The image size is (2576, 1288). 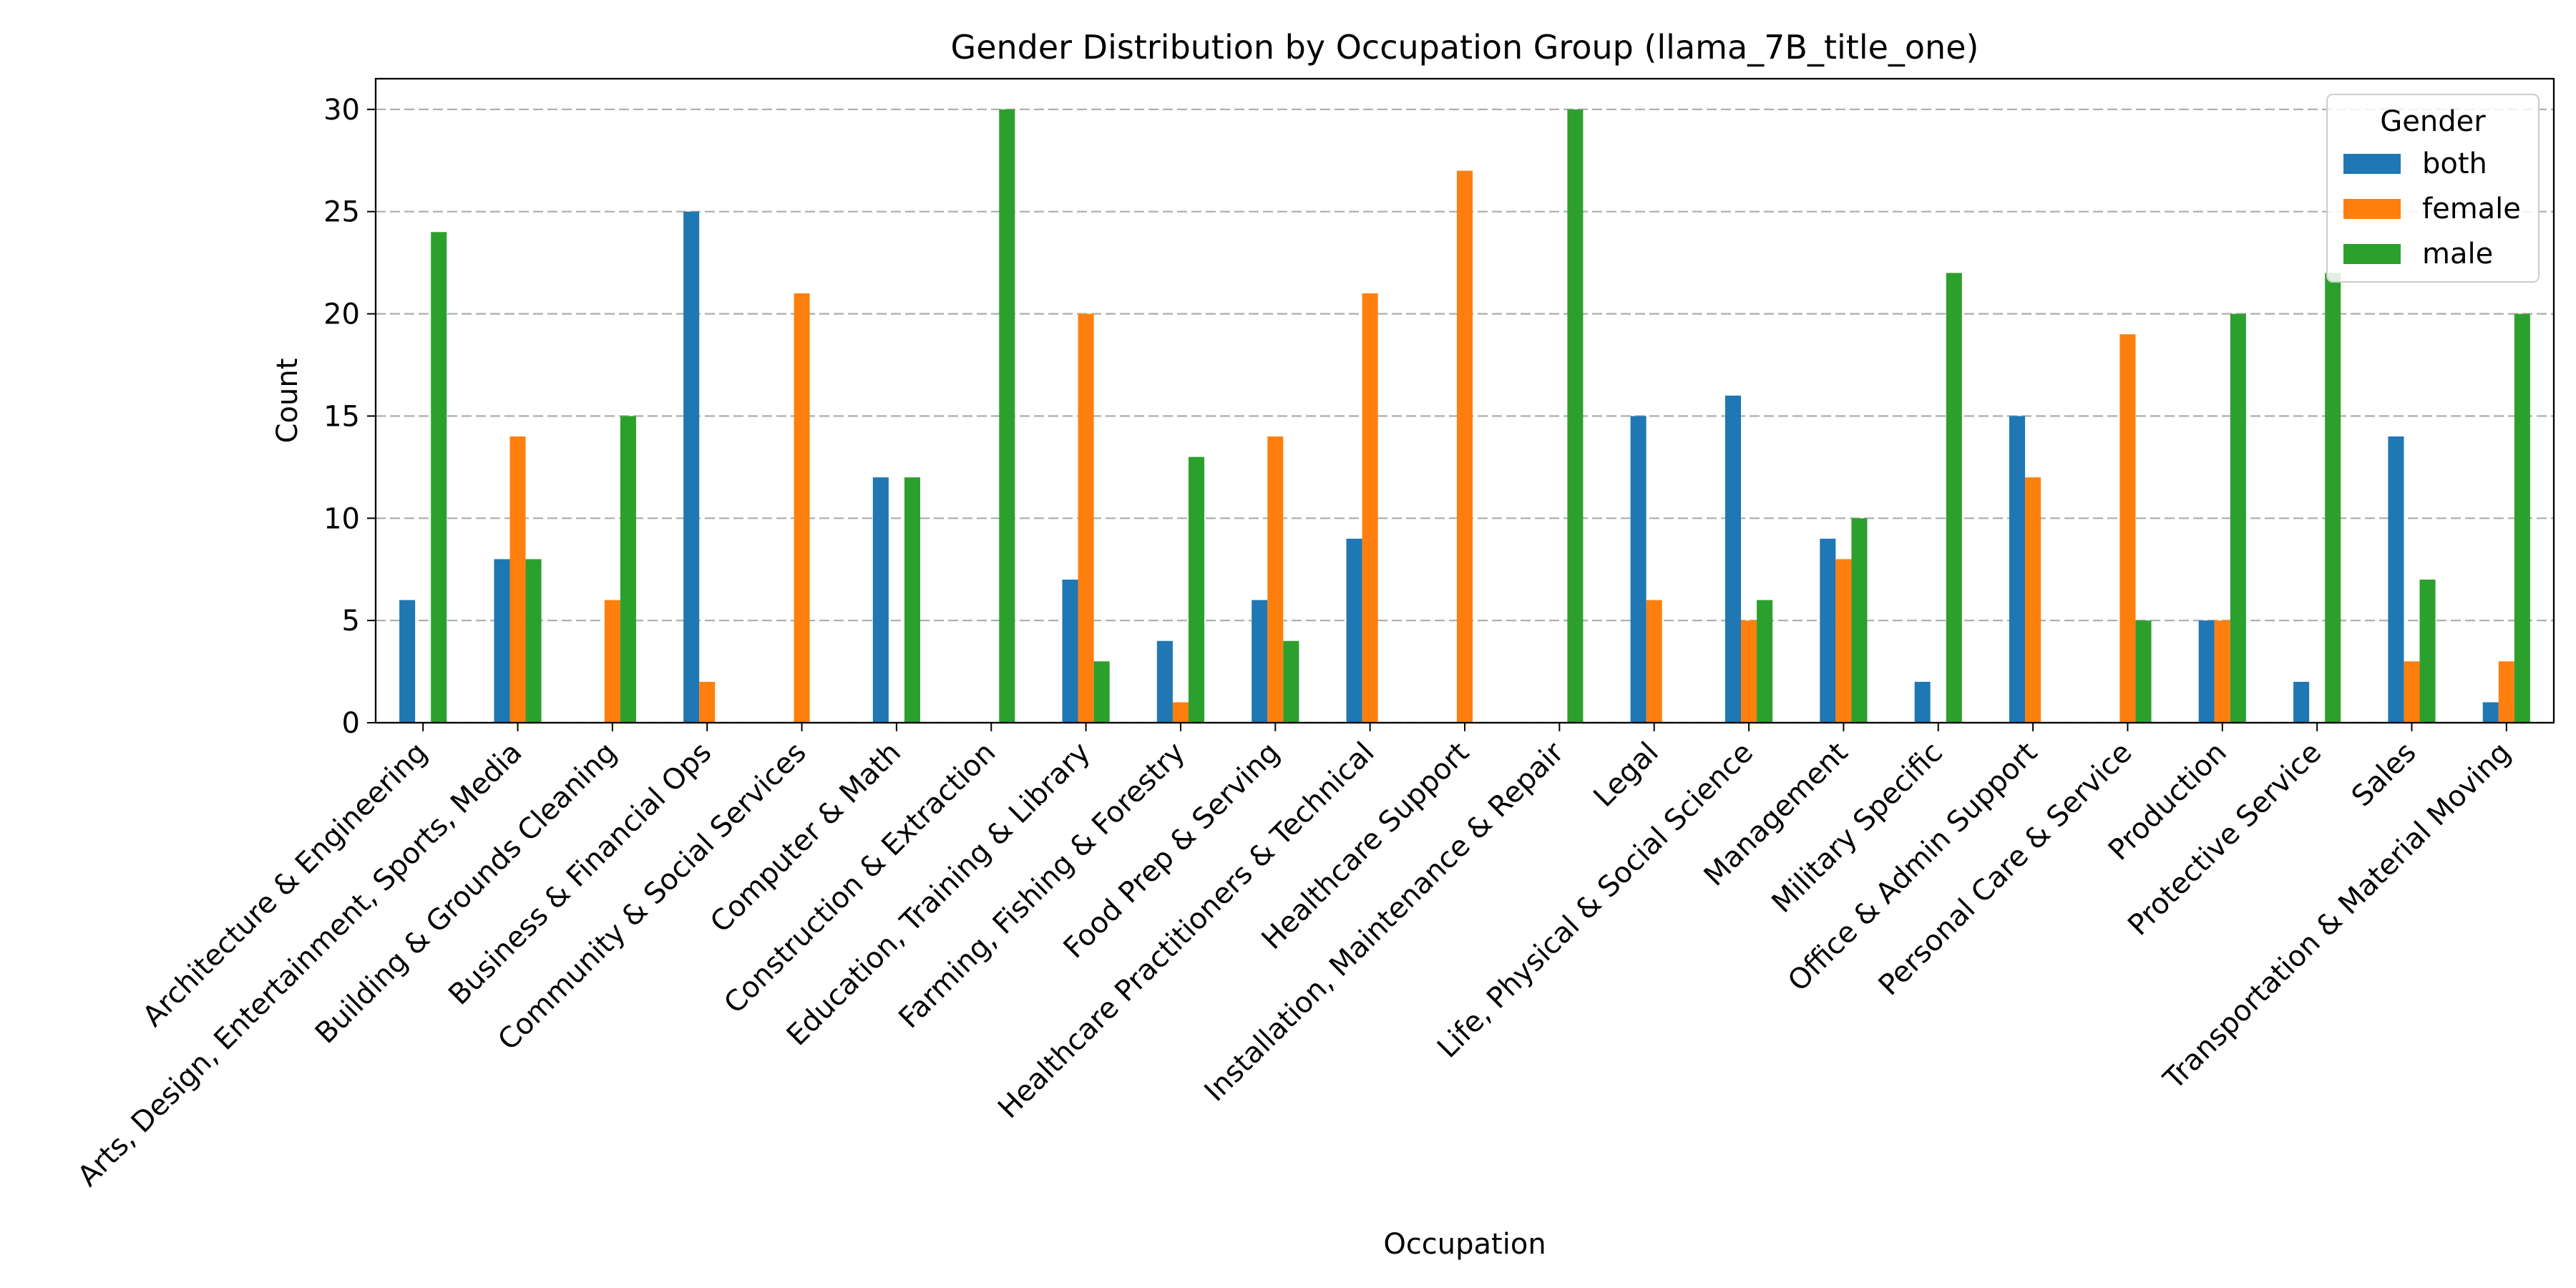 What do you see at coordinates (2372, 164) in the screenshot?
I see `legend-swatch-both` at bounding box center [2372, 164].